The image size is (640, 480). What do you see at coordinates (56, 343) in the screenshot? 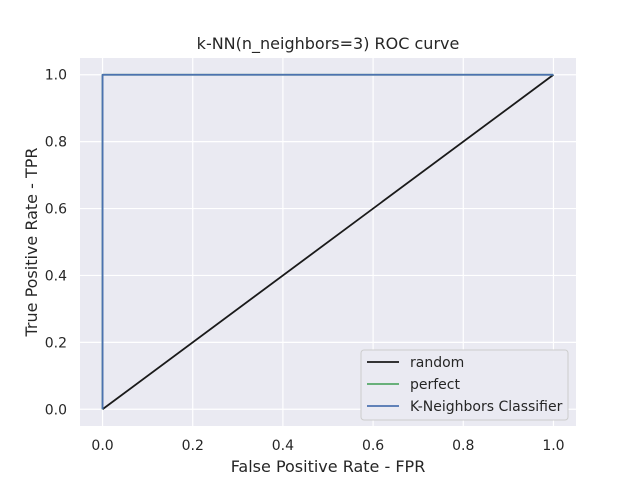
I see `y-tick-label: 0.2` at bounding box center [56, 343].